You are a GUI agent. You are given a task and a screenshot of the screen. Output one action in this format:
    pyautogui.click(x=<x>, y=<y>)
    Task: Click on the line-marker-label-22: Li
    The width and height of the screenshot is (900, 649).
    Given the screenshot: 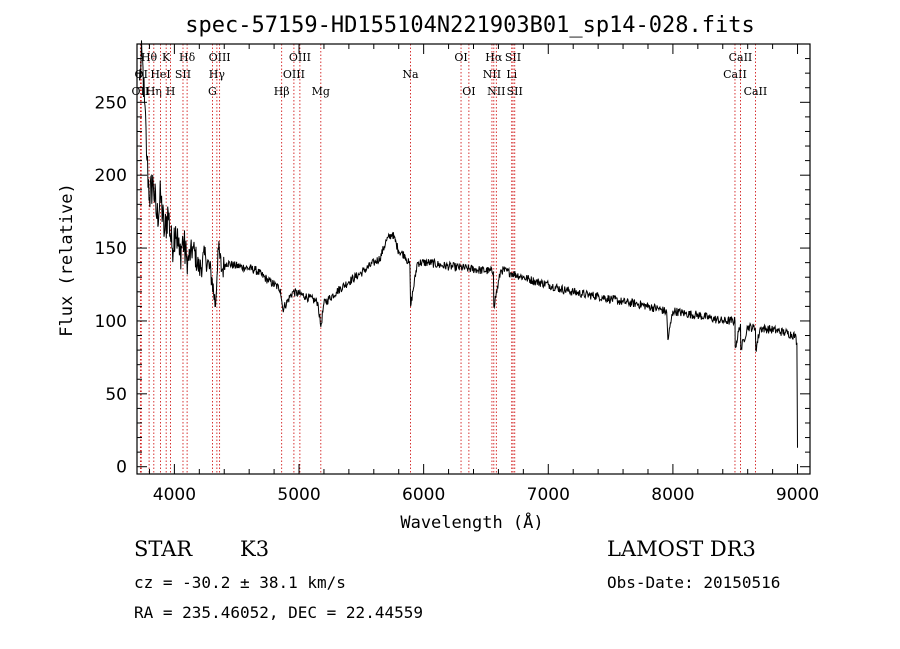 What is the action you would take?
    pyautogui.click(x=511, y=74)
    